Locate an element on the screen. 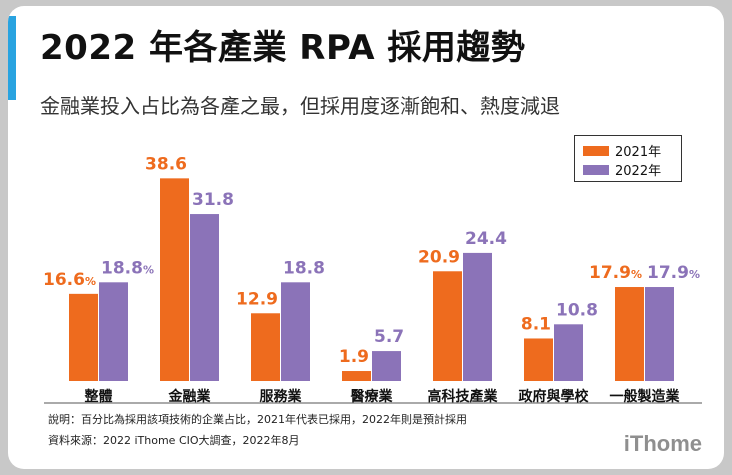 The height and width of the screenshot is (475, 732). category-label-2: 服務業 is located at coordinates (281, 396).